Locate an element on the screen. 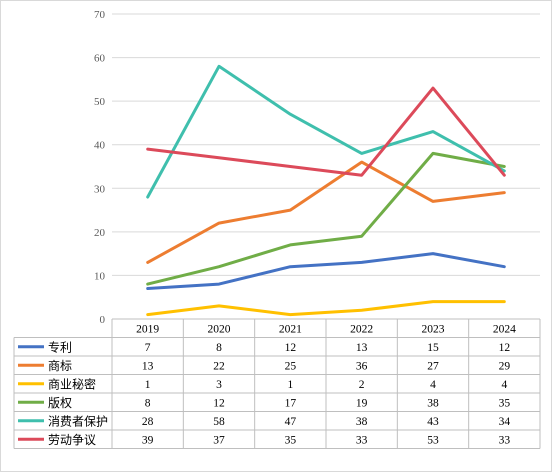  data-label: 2 is located at coordinates (362, 385).